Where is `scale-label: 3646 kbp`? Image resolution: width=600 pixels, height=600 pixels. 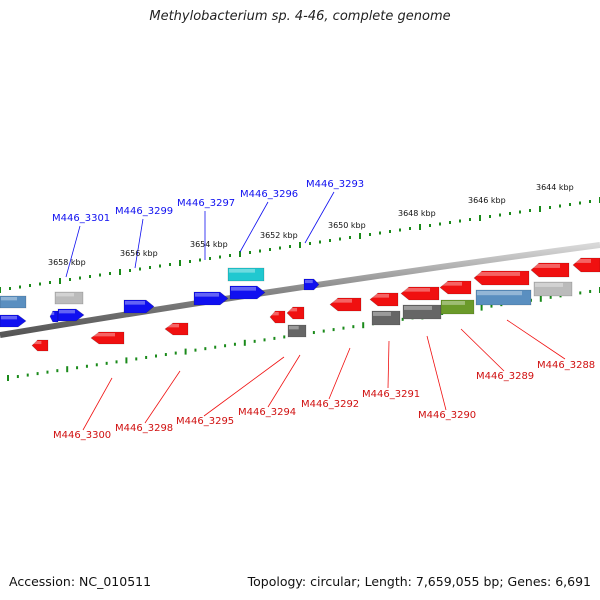
scale-label: 3646 kbp is located at coordinates (487, 200).